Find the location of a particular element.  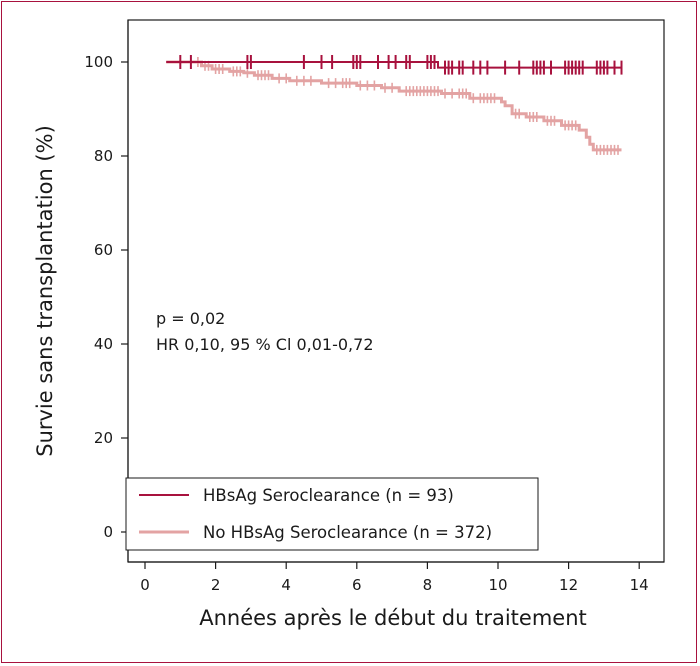

legend-label-series-1: No HBsAg Seroclearance (n = 372) is located at coordinates (347, 532).